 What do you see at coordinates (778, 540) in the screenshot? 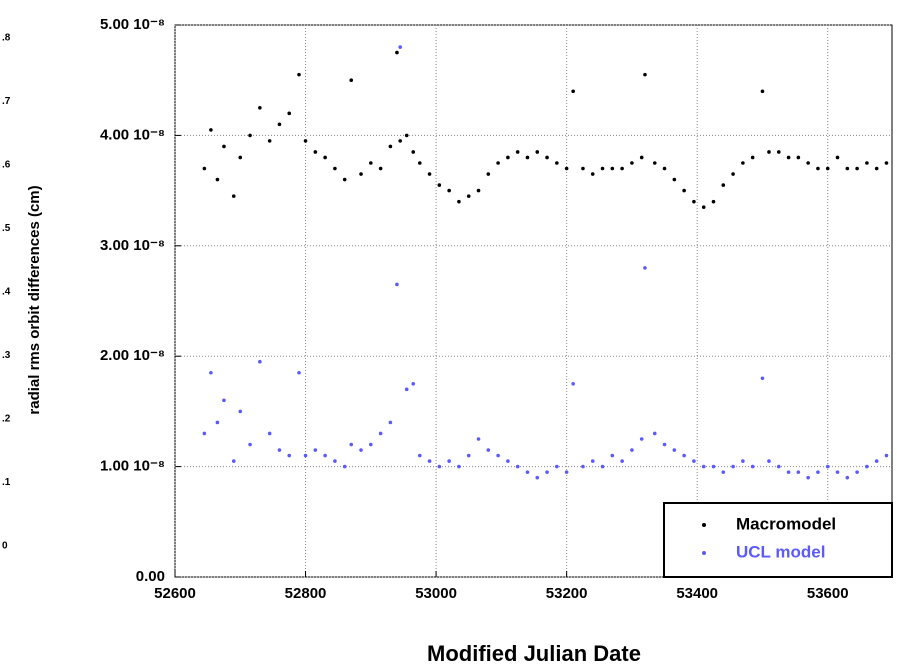
I see `legend-box` at bounding box center [778, 540].